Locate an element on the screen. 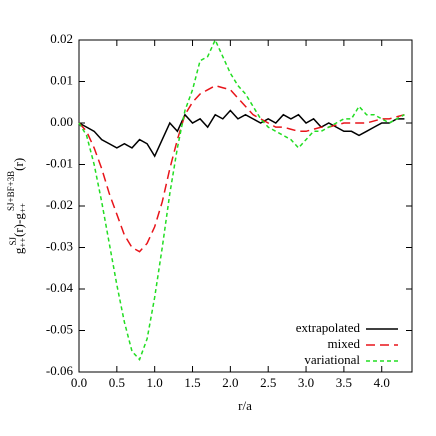 The height and width of the screenshot is (436, 436). x-tick-label: 0.0 is located at coordinates (79, 382).